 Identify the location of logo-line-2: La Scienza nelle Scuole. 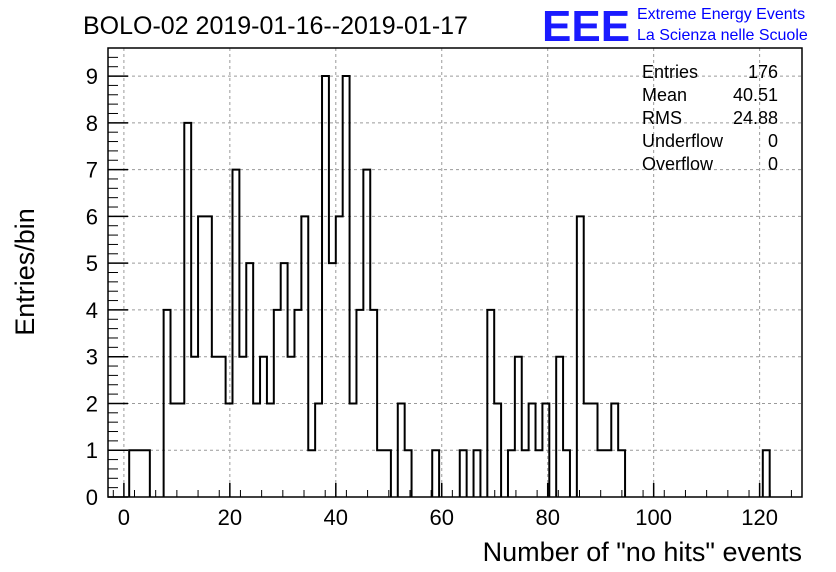
(722, 35).